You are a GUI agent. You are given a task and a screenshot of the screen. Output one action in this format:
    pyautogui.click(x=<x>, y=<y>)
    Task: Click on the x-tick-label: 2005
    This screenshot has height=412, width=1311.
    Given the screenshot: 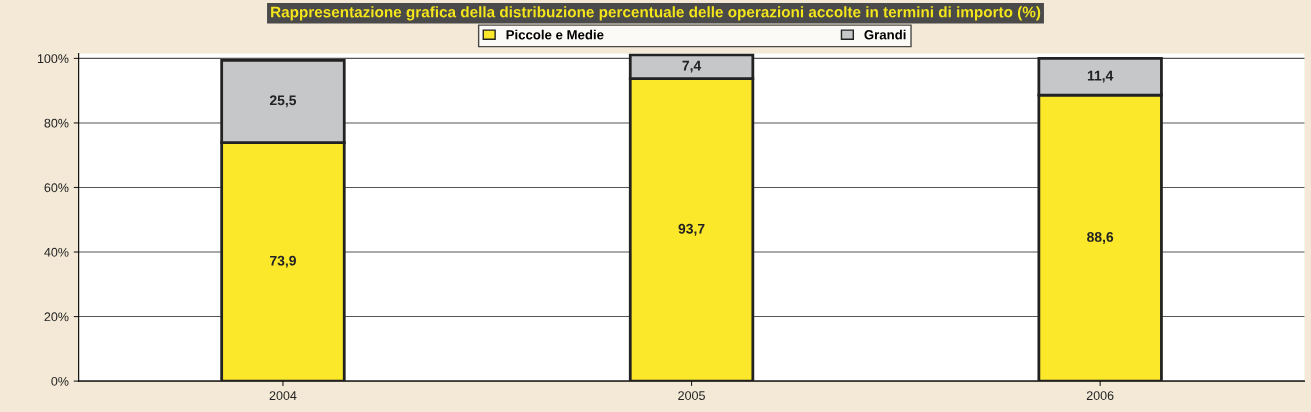 What is the action you would take?
    pyautogui.click(x=691, y=395)
    